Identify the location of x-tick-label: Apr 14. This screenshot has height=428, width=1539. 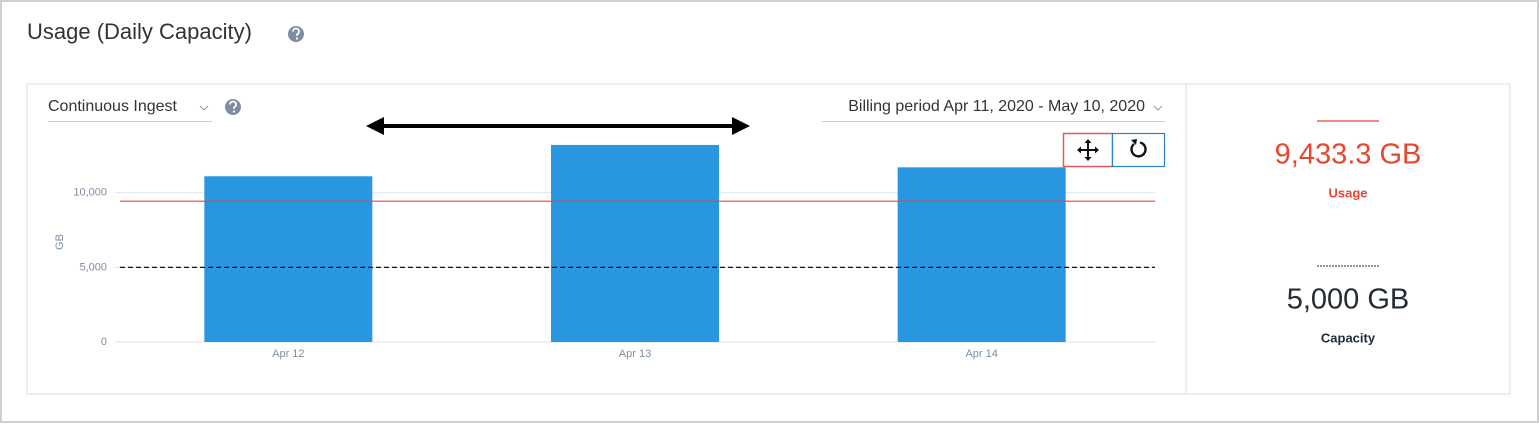
(981, 354).